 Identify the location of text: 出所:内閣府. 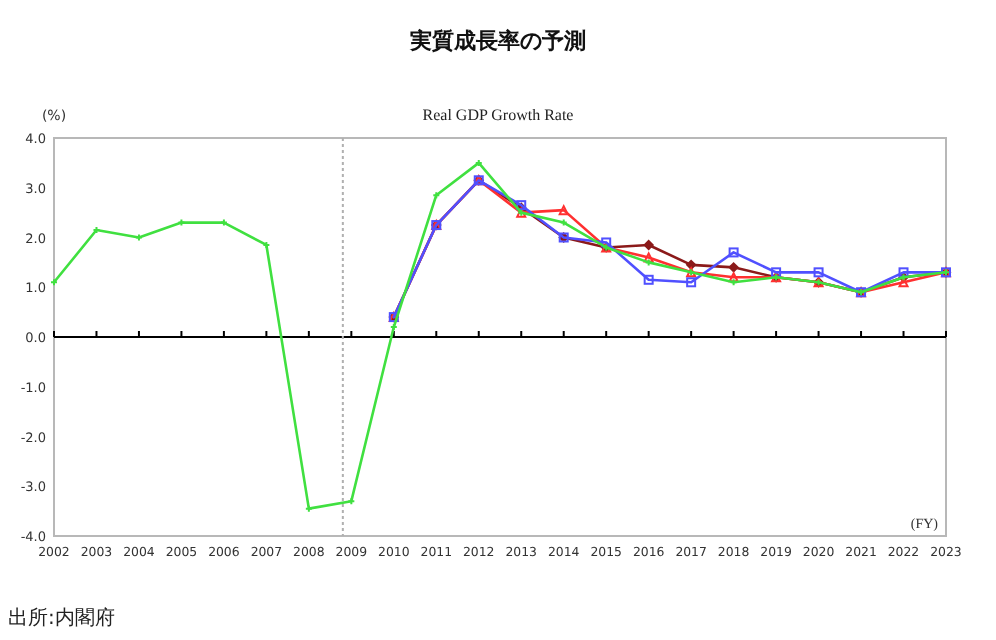
(61, 618).